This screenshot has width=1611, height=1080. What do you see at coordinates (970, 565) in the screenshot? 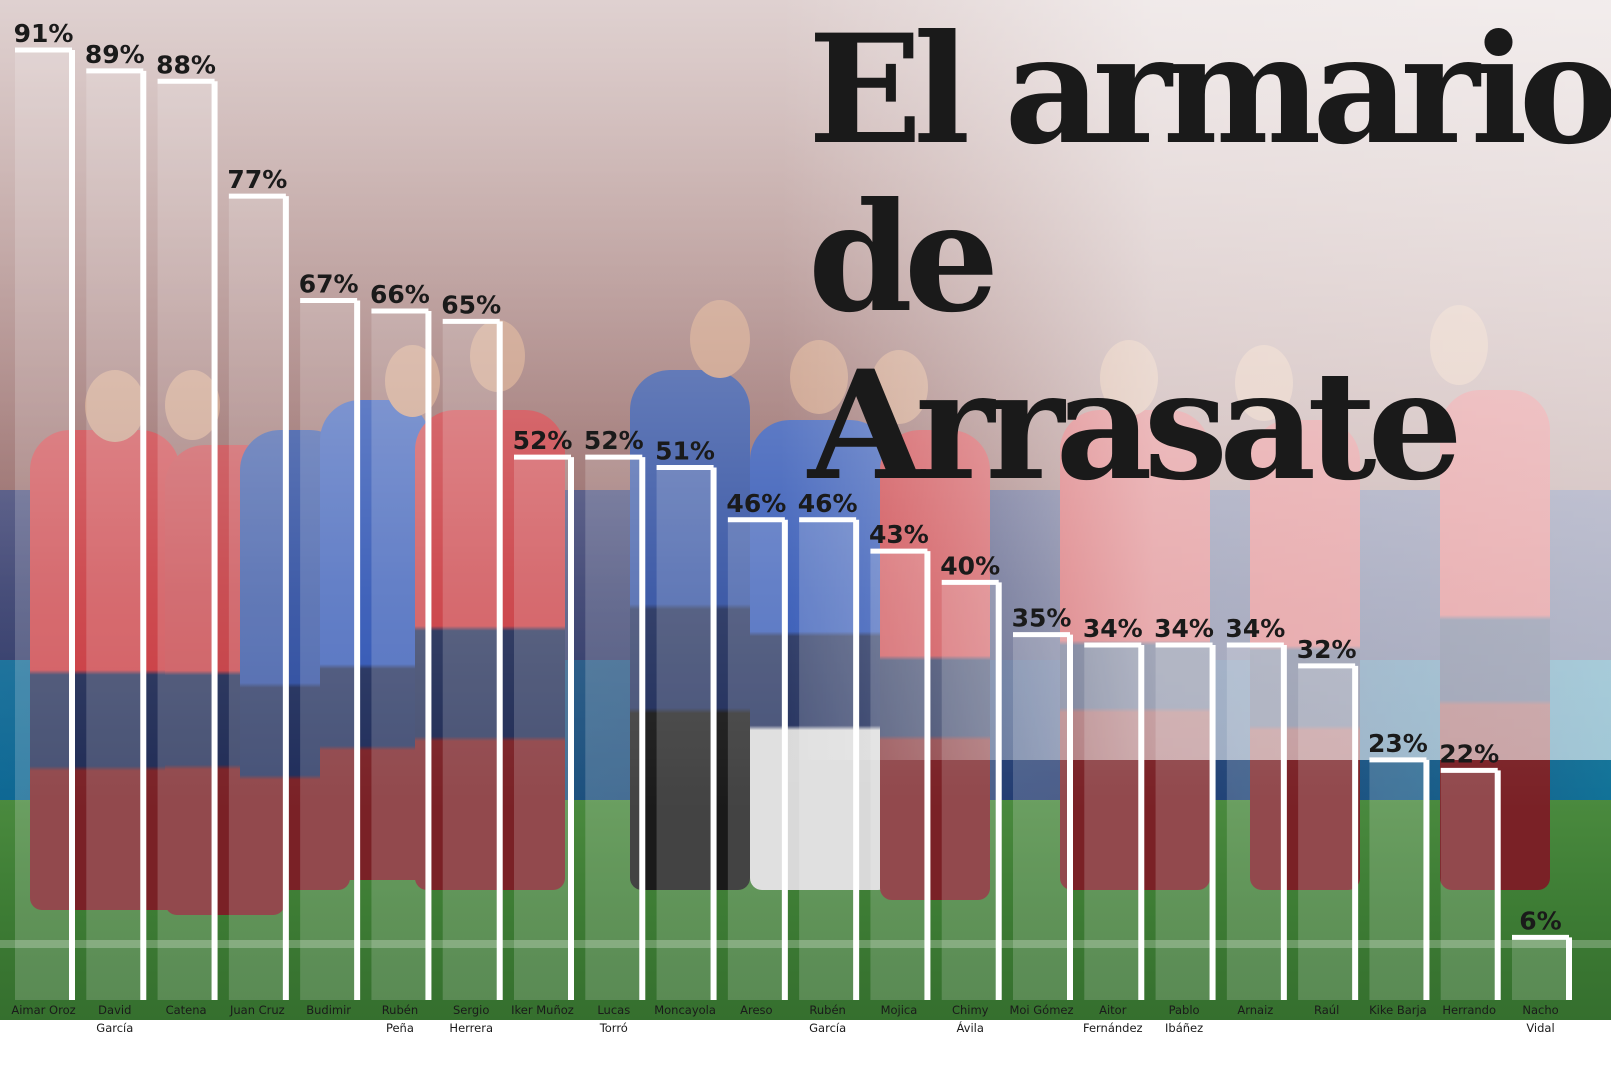
I see `bar-value-label: 40%` at bounding box center [970, 565].